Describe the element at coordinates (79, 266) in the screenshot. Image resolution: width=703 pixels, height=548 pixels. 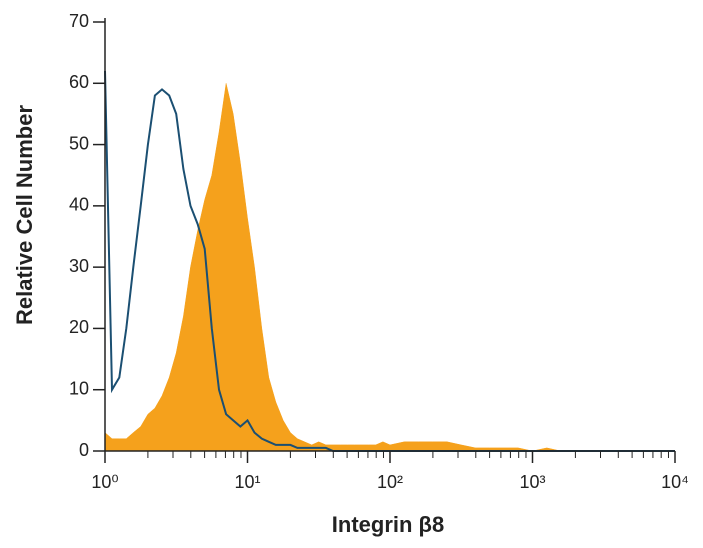
I see `y-tick-label: 30` at that location.